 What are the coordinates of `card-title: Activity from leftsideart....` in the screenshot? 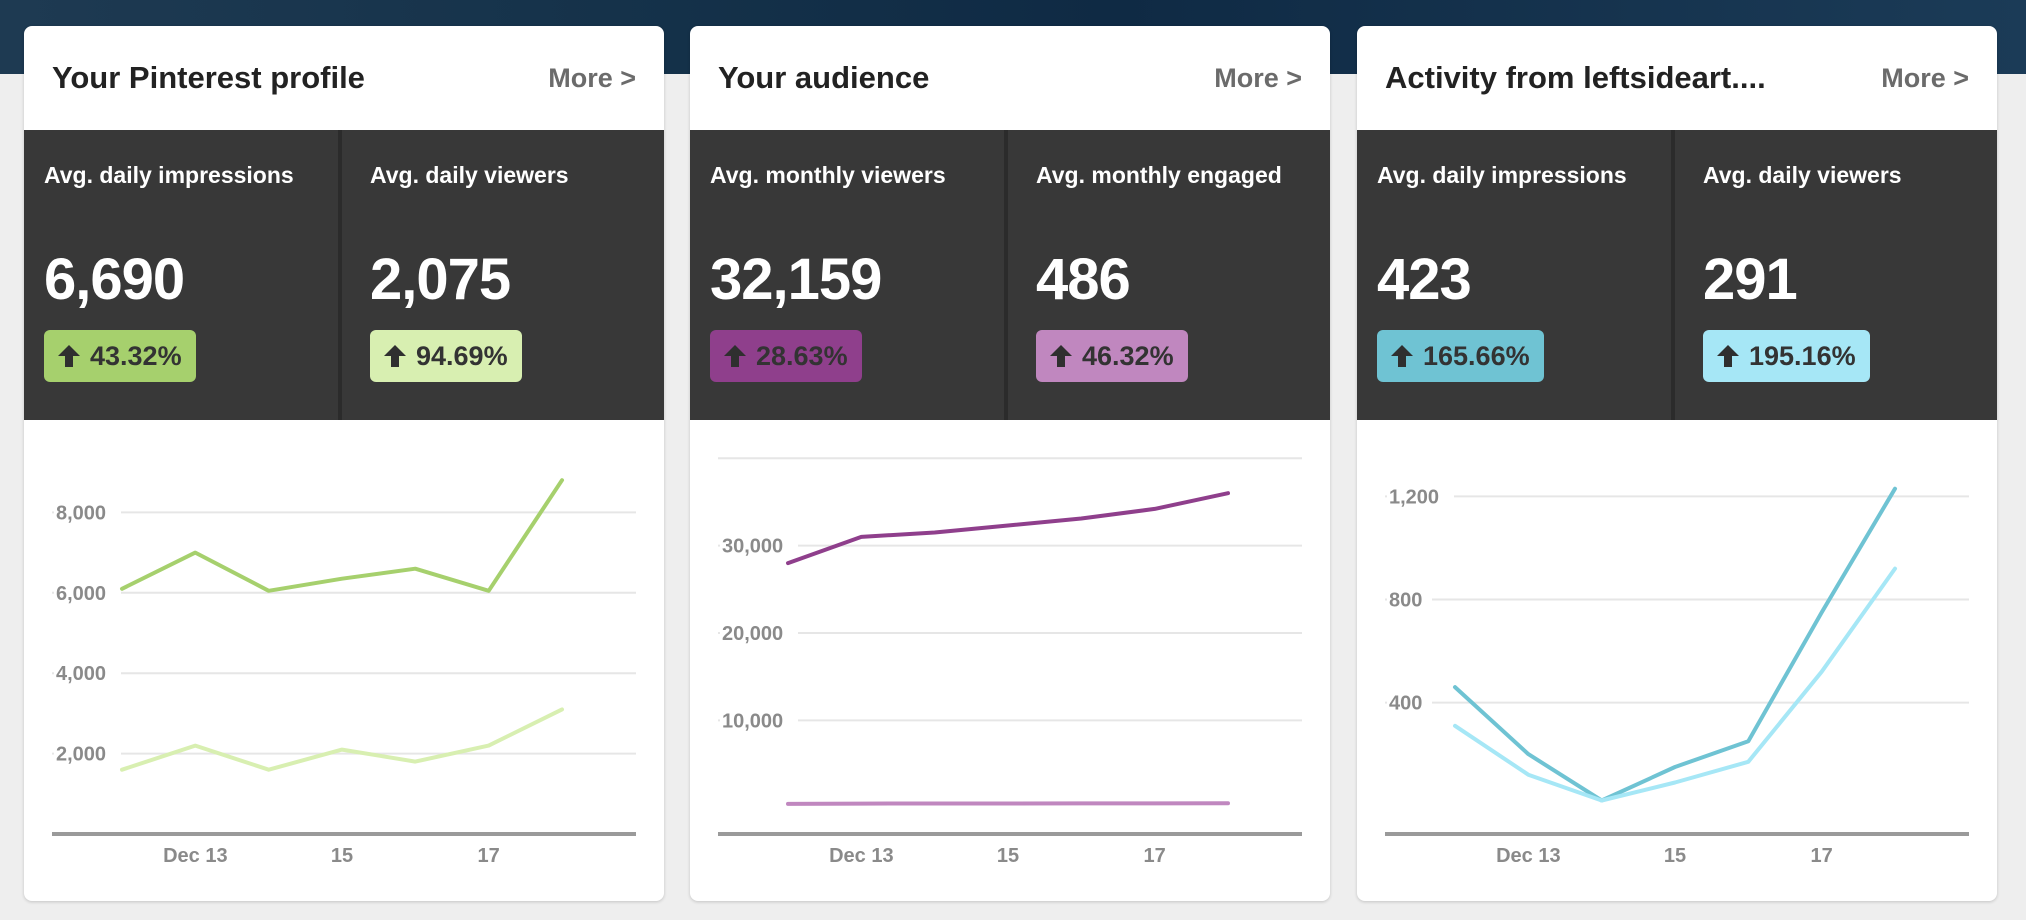 It's located at (1575, 77).